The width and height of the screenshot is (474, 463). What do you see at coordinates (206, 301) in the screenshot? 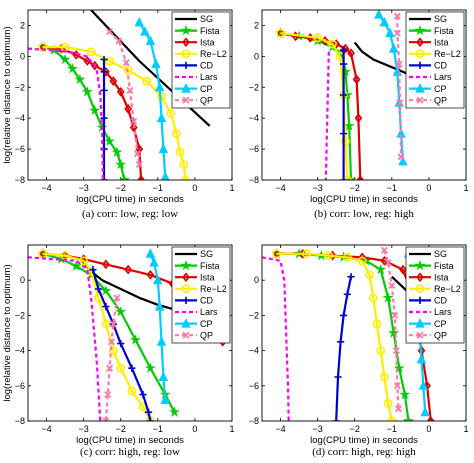
I see `legend-label: CD` at bounding box center [206, 301].